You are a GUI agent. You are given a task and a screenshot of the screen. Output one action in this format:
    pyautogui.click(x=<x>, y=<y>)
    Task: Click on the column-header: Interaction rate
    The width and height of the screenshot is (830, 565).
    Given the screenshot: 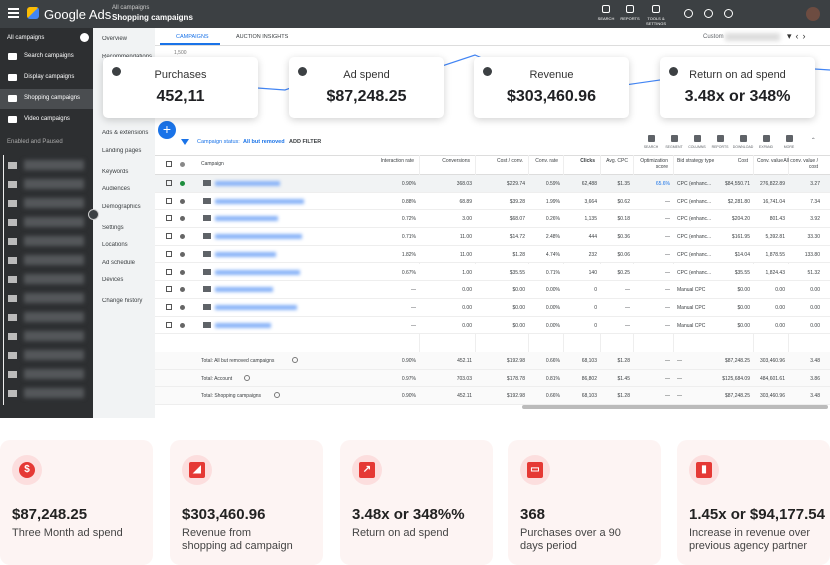 What is the action you would take?
    pyautogui.click(x=397, y=161)
    